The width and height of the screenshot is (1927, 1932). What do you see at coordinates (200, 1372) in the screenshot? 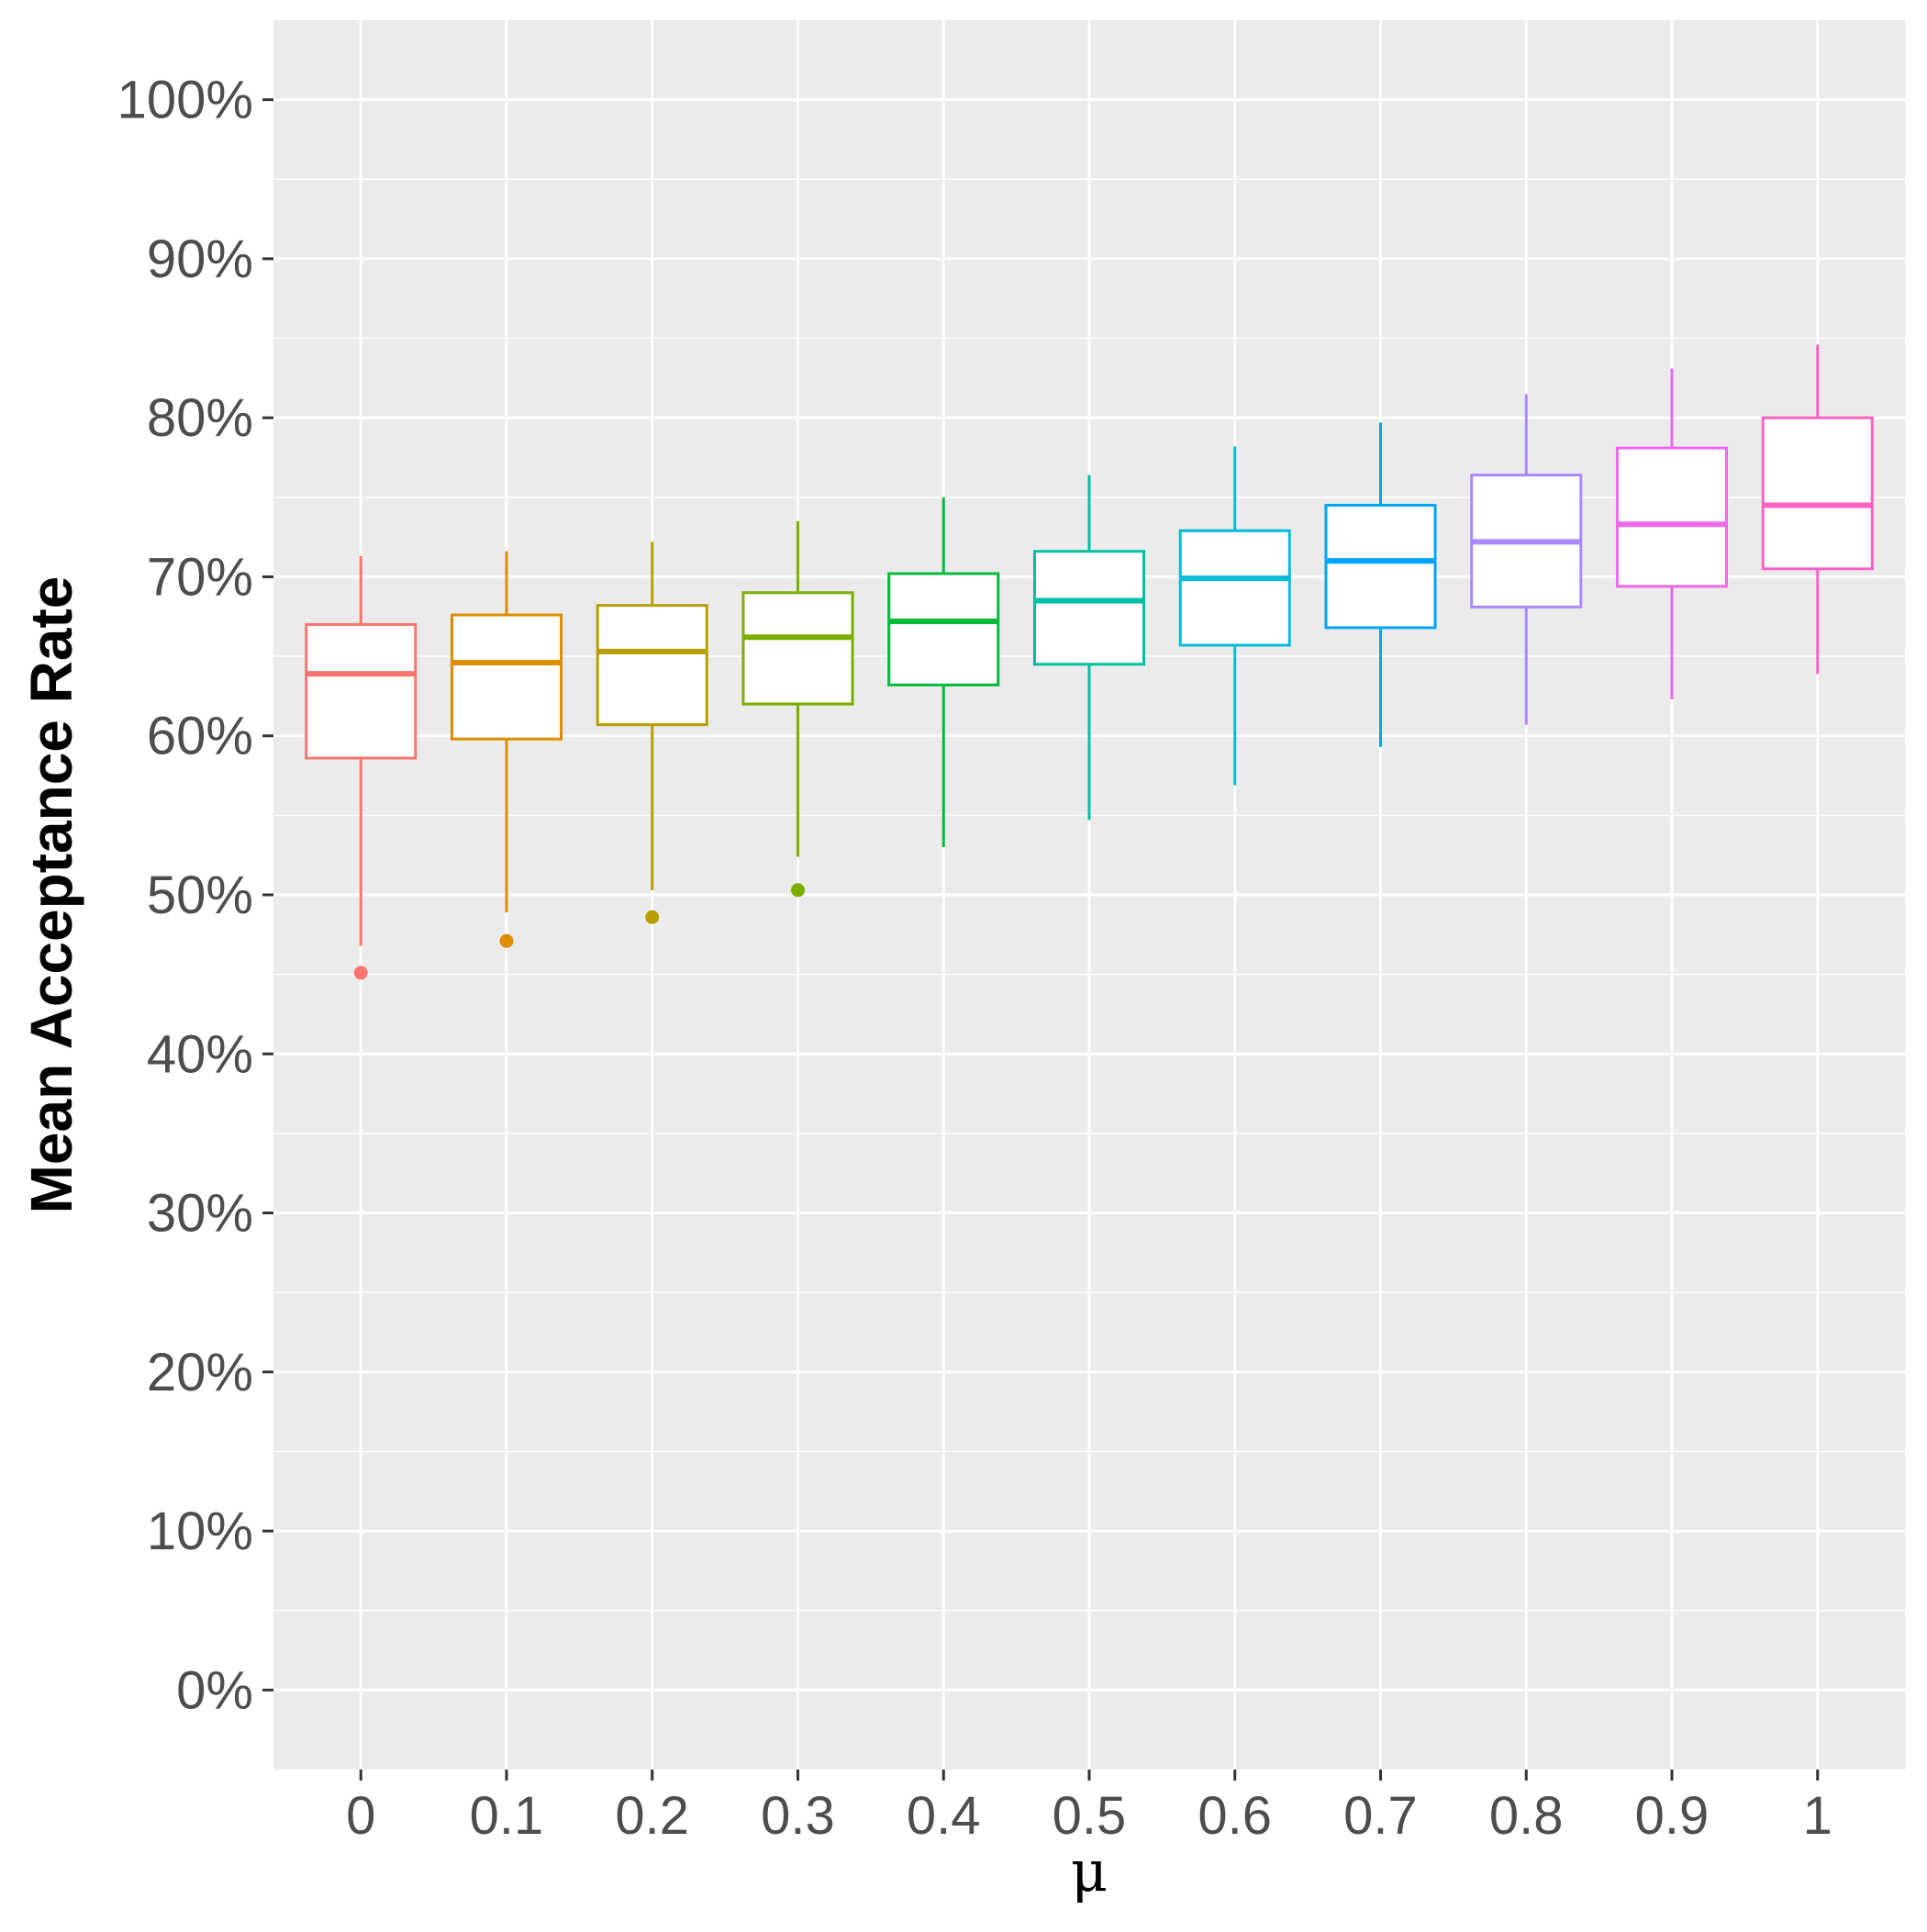
I see `y-tick-label: 20%` at bounding box center [200, 1372].